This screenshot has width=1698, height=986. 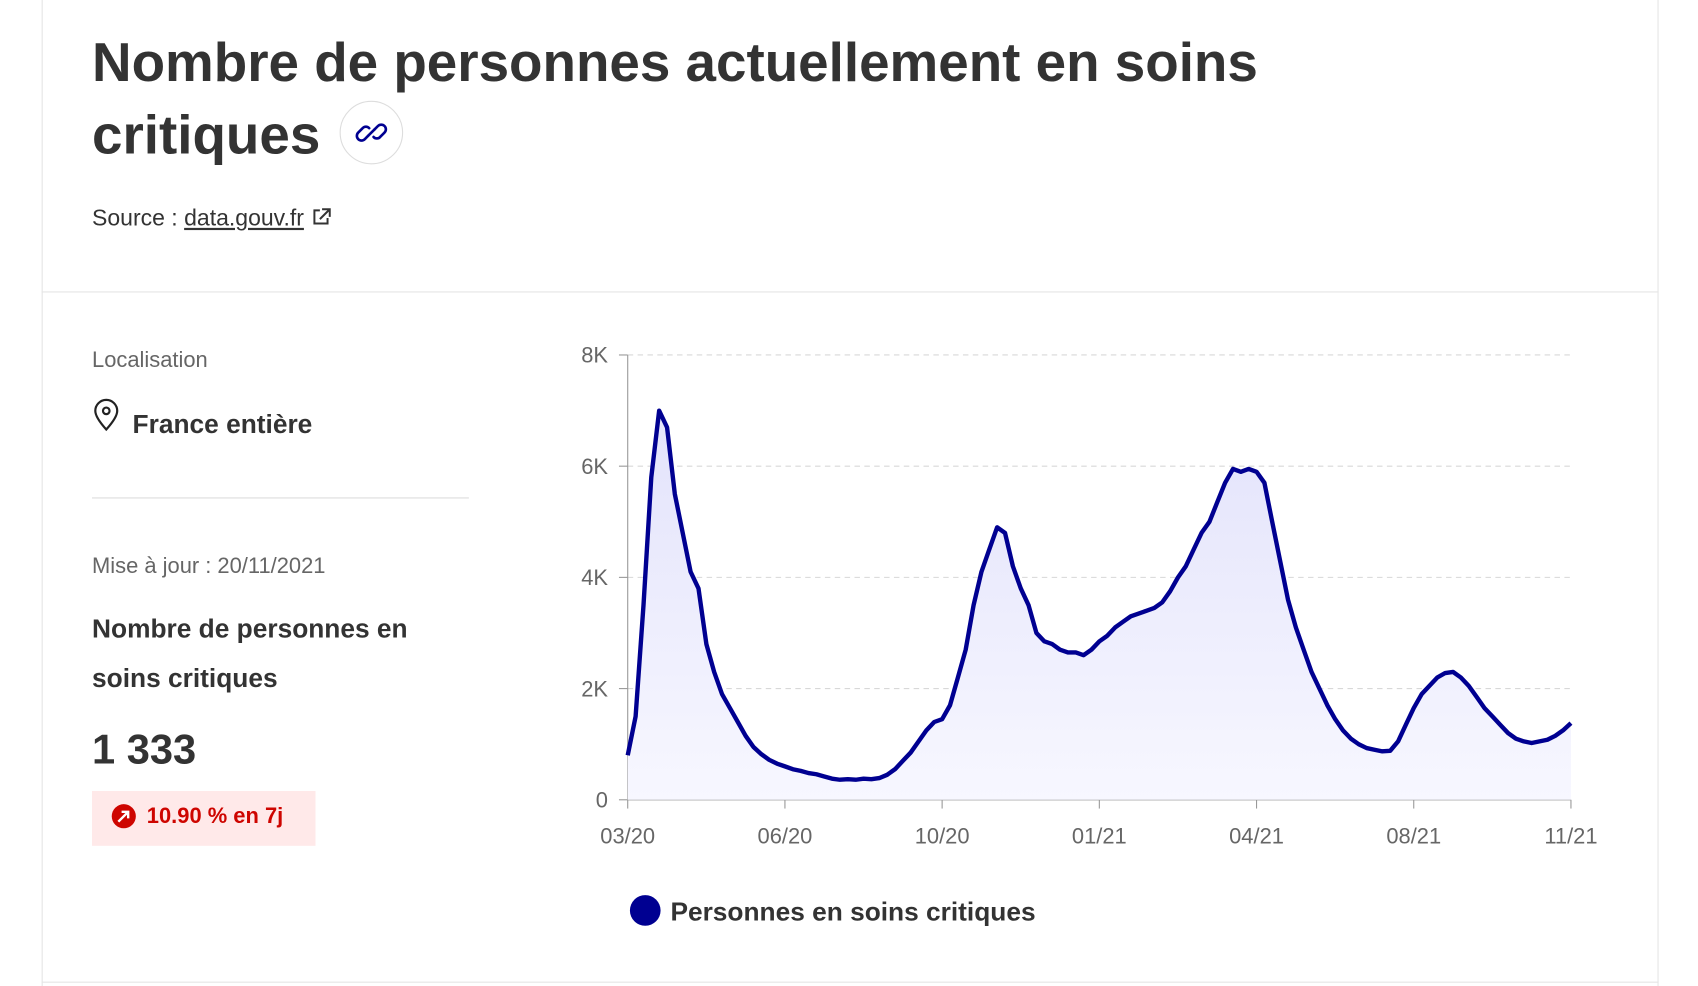 I want to click on source-link: data.gouv.fr, so click(x=244, y=218).